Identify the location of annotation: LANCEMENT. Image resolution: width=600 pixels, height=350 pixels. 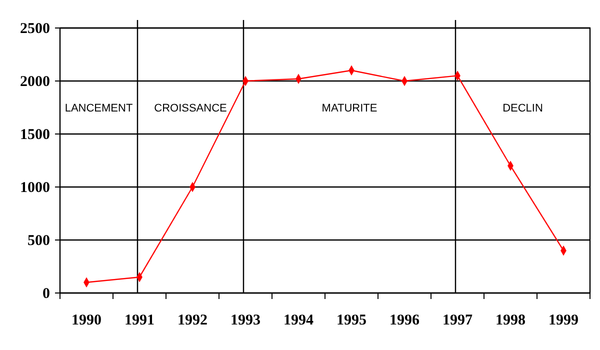
(98, 108).